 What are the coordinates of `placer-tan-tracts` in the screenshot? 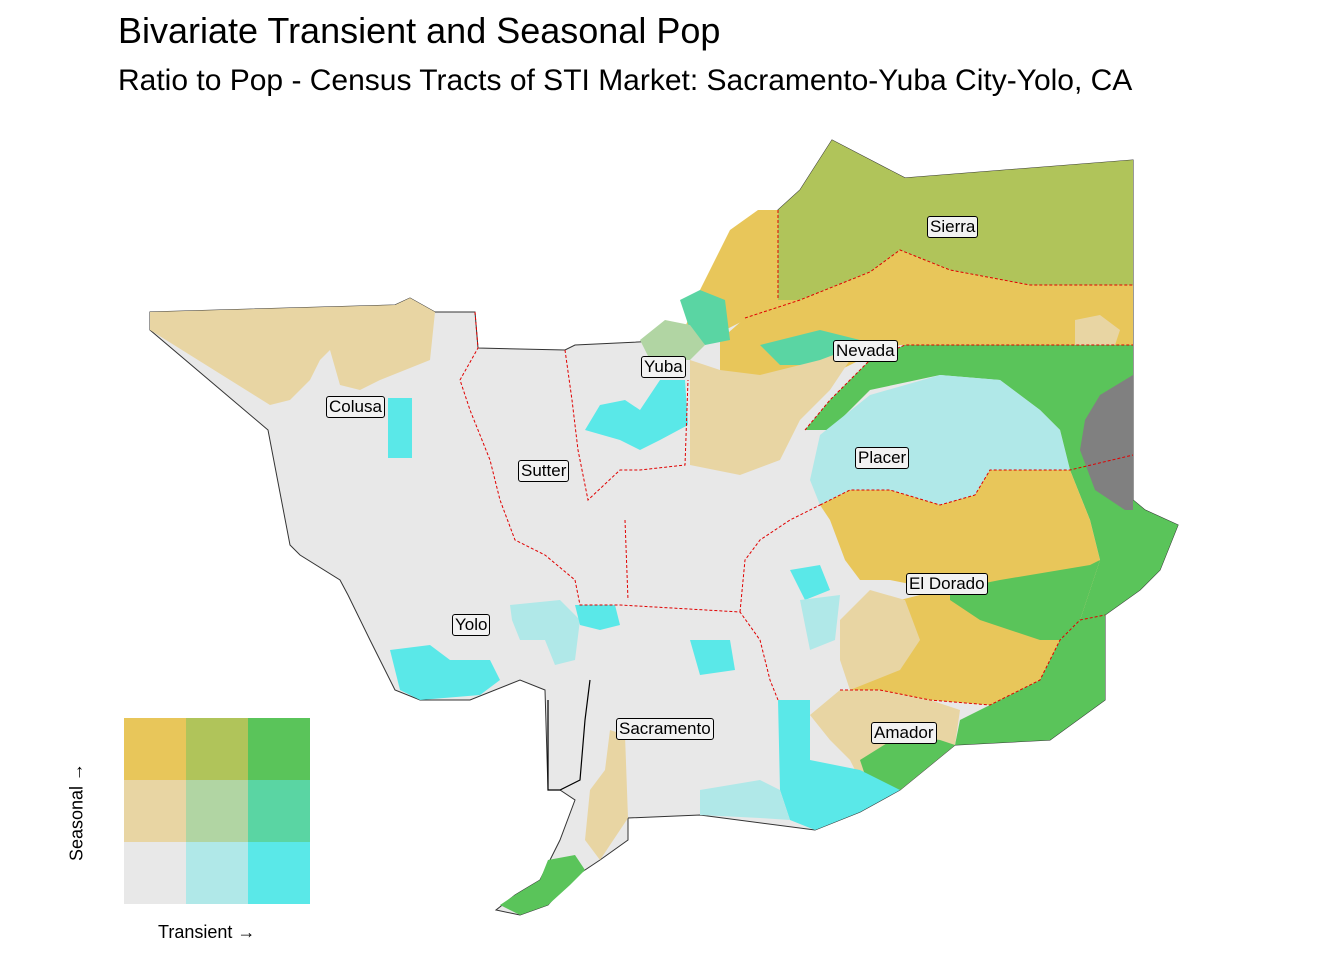 It's located at (775, 410).